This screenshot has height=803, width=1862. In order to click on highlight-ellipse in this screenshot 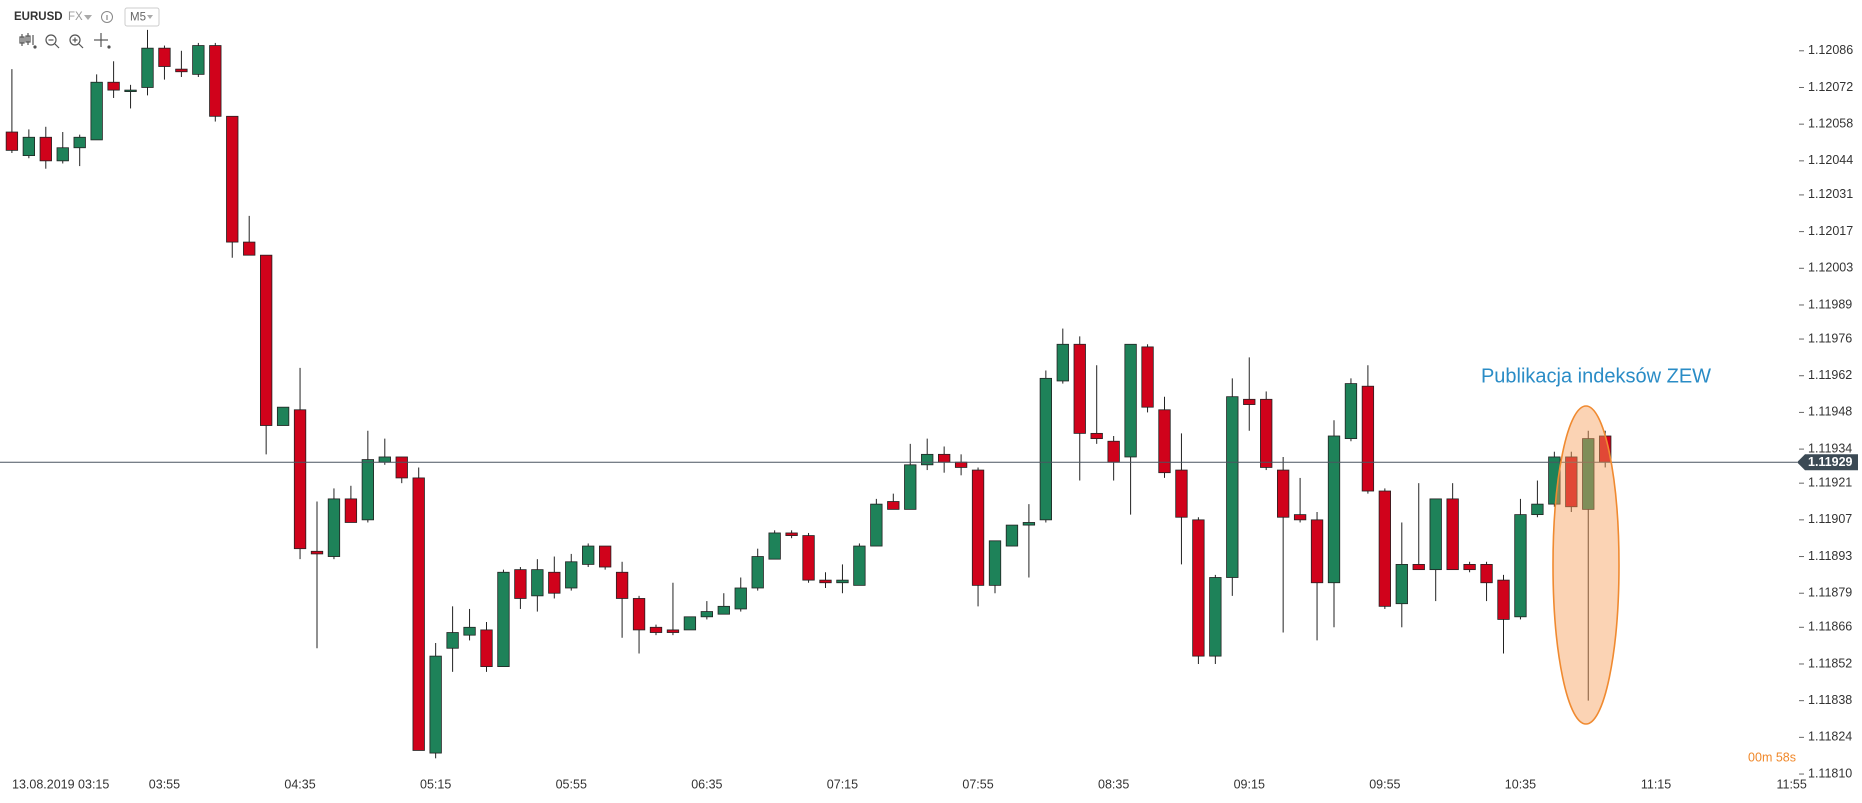, I will do `click(1586, 565)`.